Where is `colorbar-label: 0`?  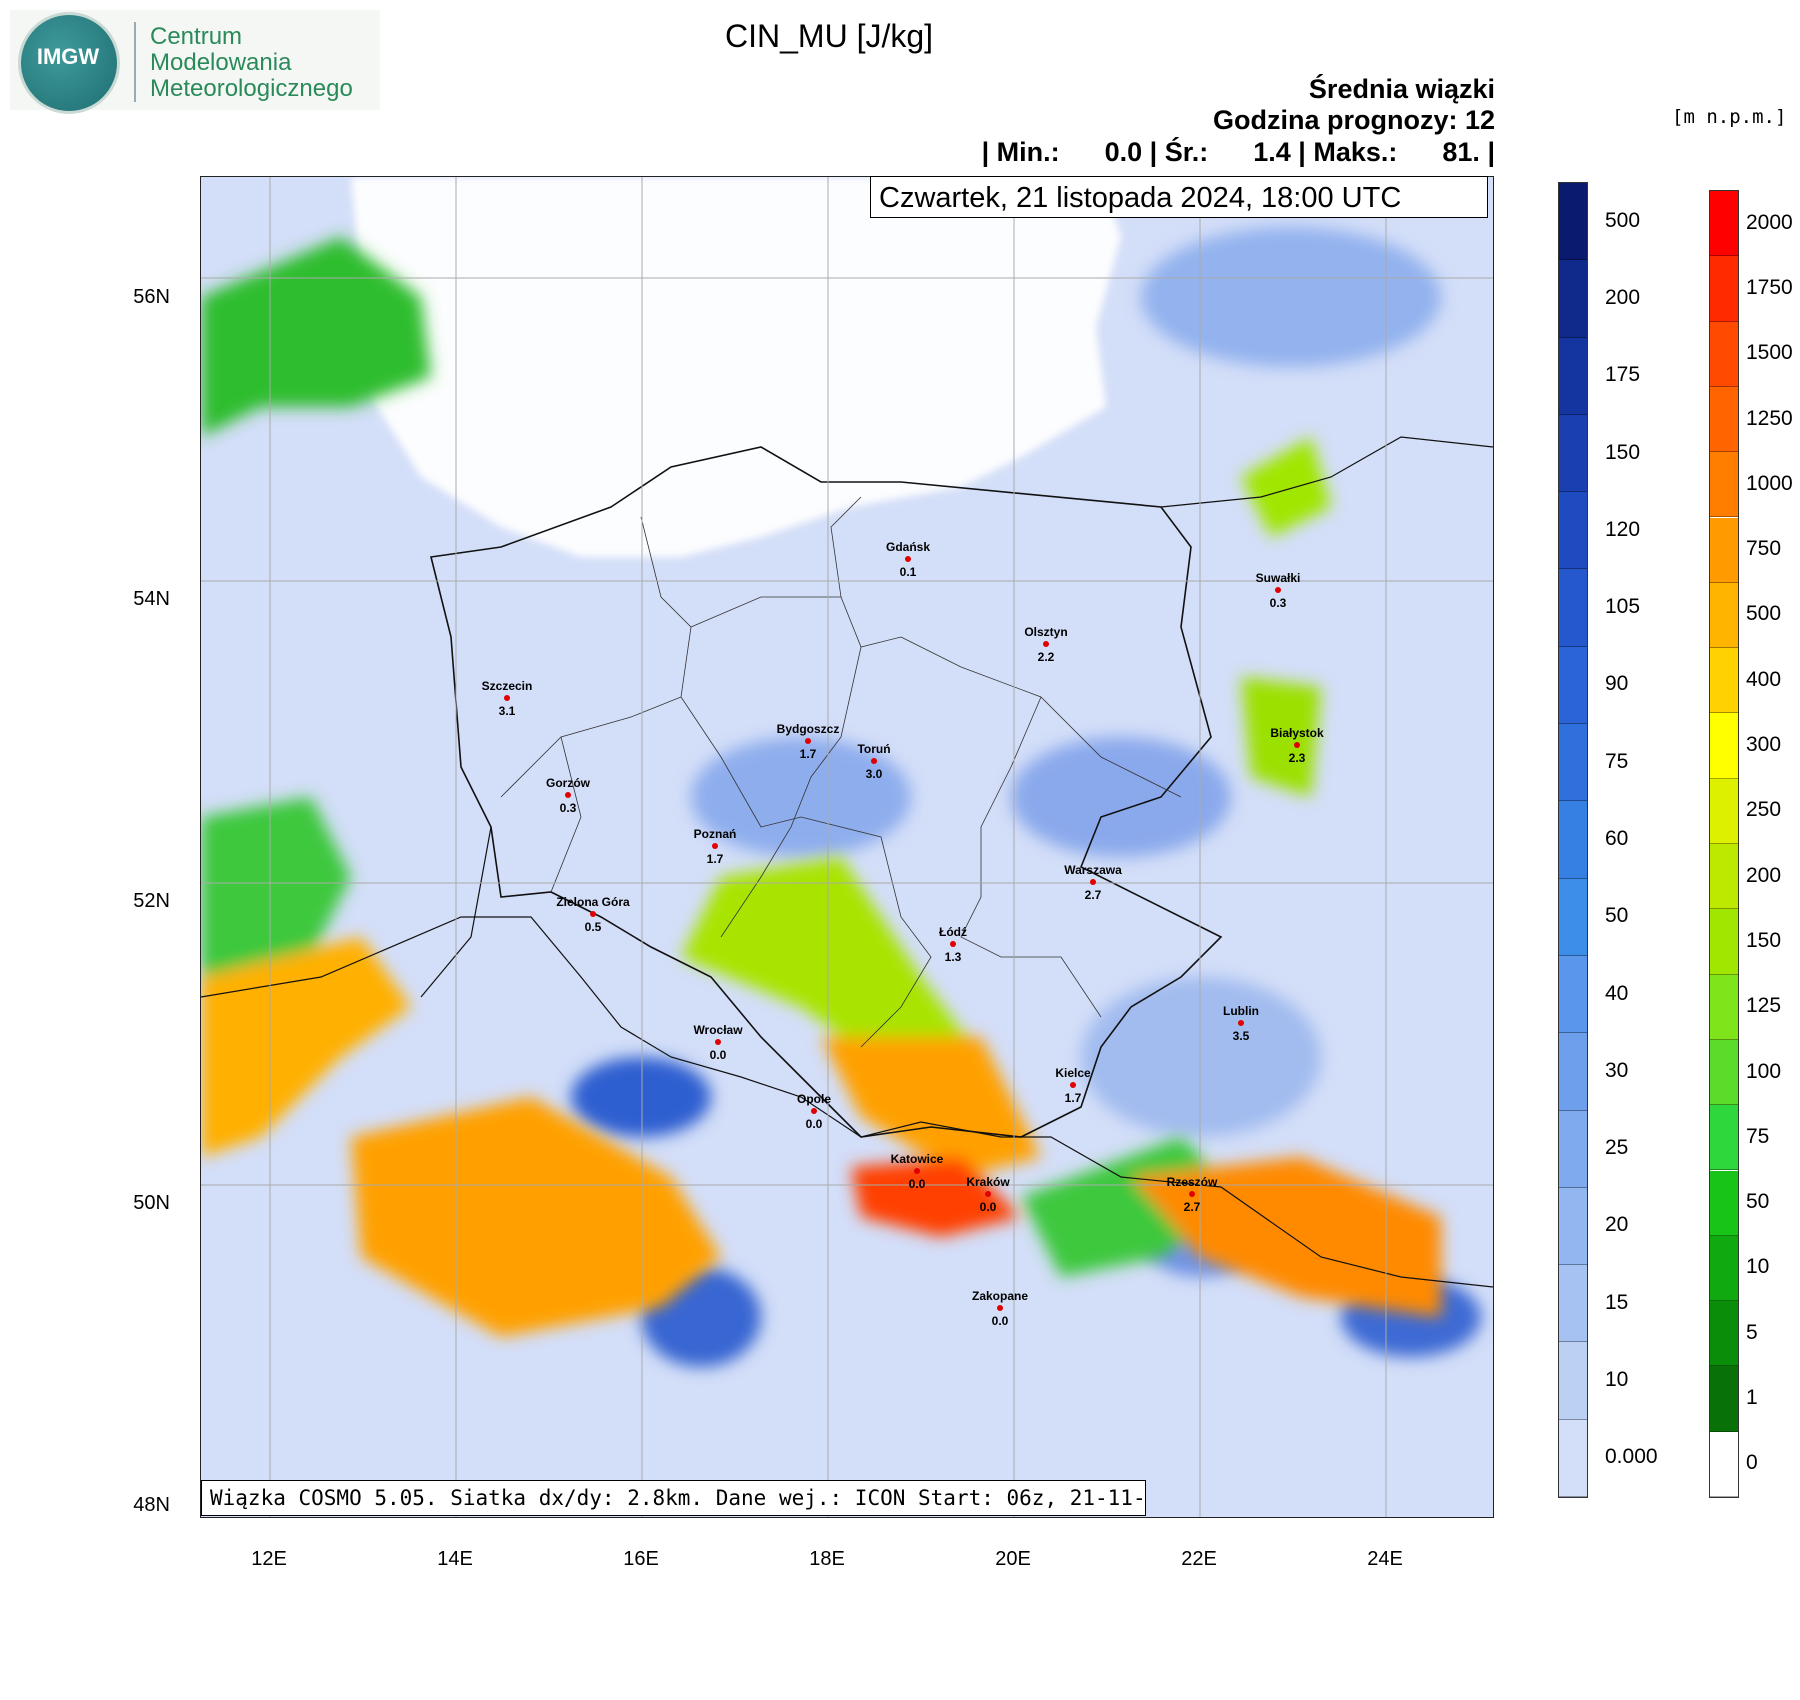 colorbar-label: 0 is located at coordinates (1752, 1463).